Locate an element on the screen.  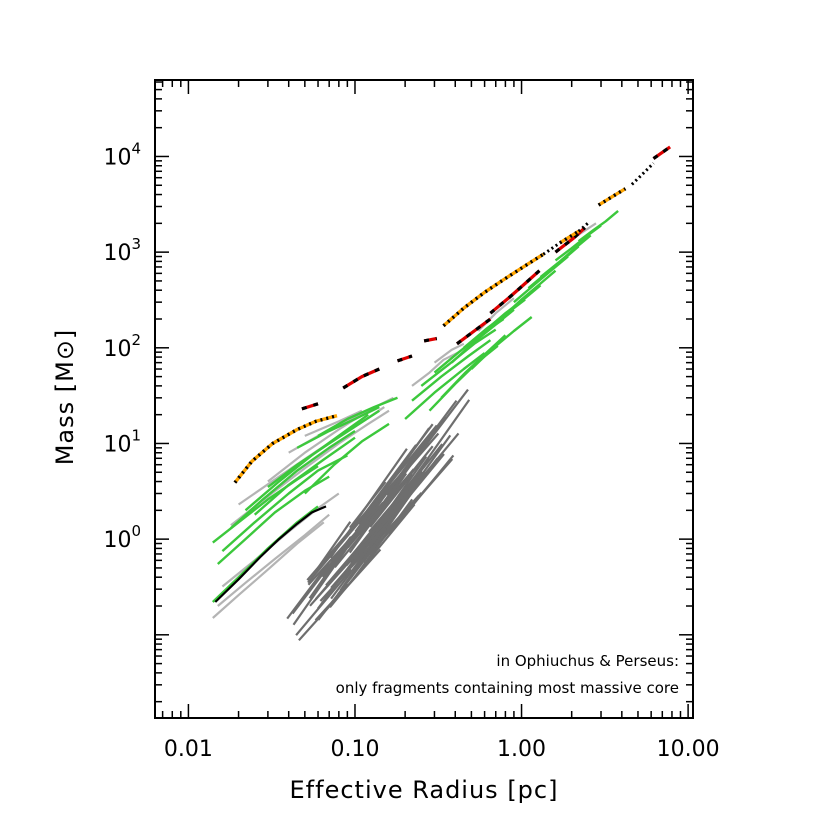
y-tick-label: 10¹ is located at coordinates (122, 441).